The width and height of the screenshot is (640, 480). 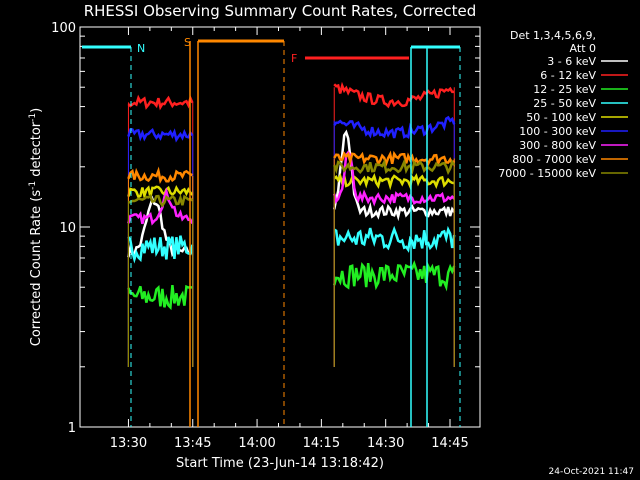 What do you see at coordinates (547, 173) in the screenshot?
I see `legend-label: 7000 - 15000 keV` at bounding box center [547, 173].